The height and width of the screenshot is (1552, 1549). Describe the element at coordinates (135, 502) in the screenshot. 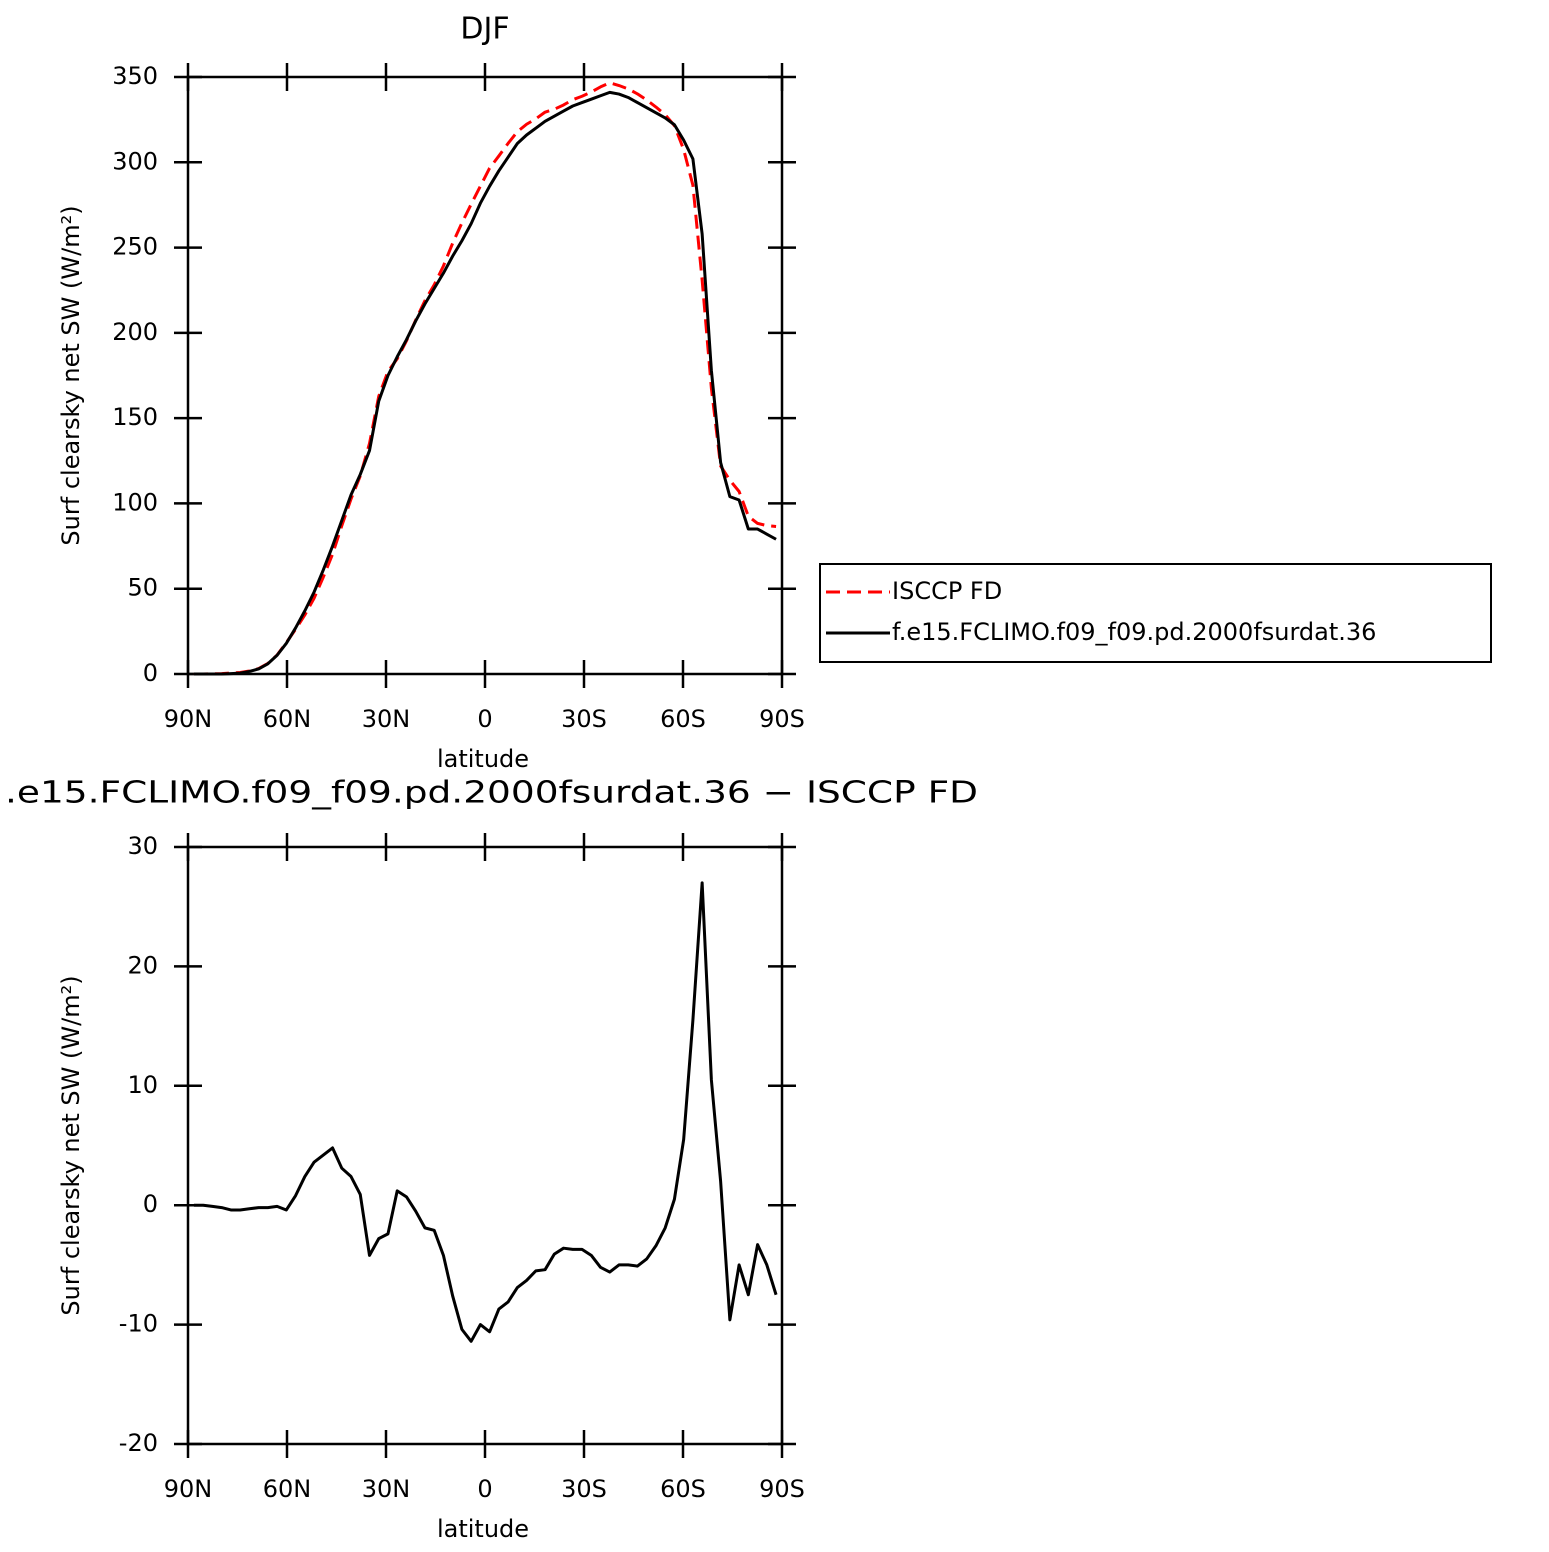

I see `y-tick-label: 100` at that location.